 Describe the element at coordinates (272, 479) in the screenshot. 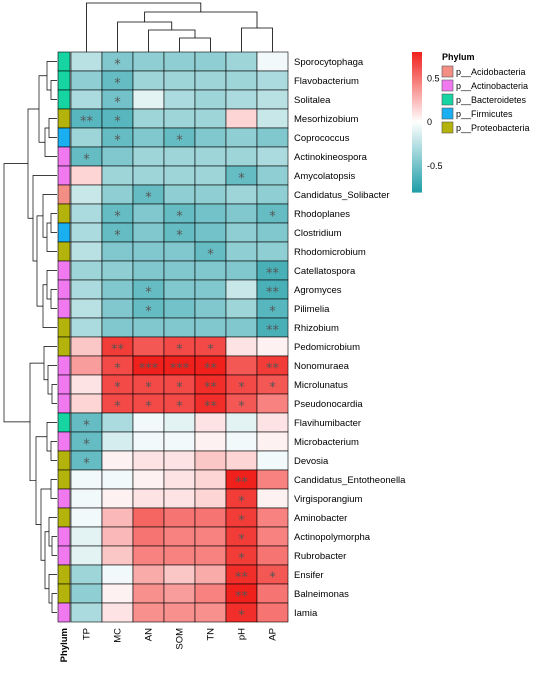

I see `cell-candidatus-entotheonella-ap` at that location.